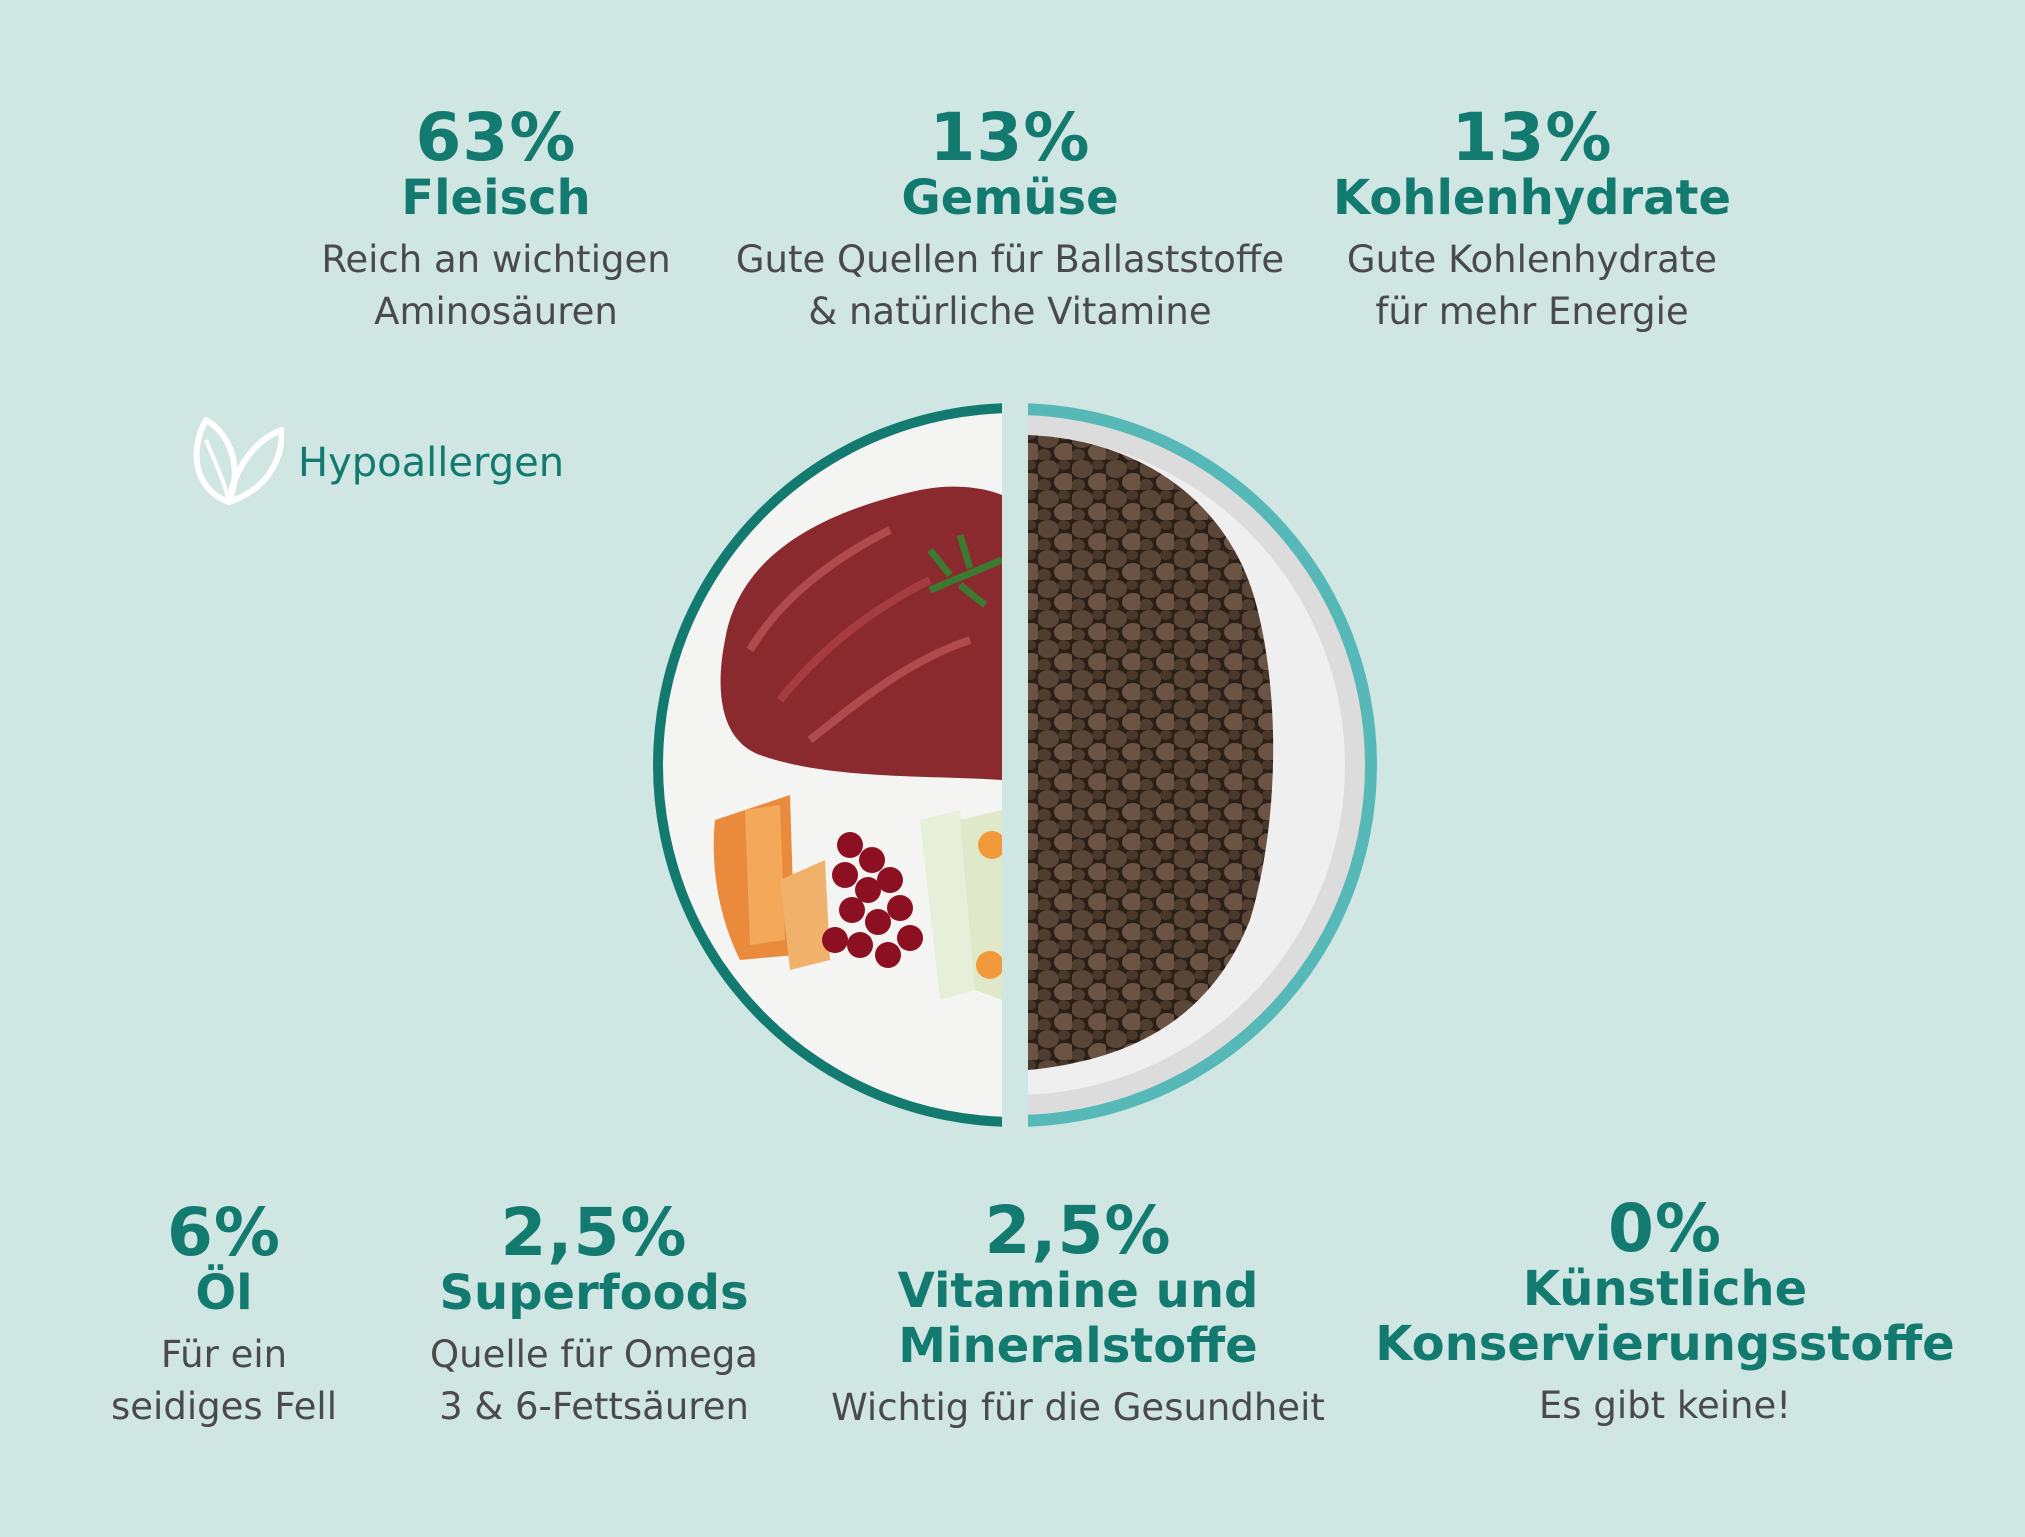 This screenshot has height=1537, width=2025. Describe the element at coordinates (1532, 312) in the screenshot. I see `stat-desc-line2: für mehr Energie` at that location.